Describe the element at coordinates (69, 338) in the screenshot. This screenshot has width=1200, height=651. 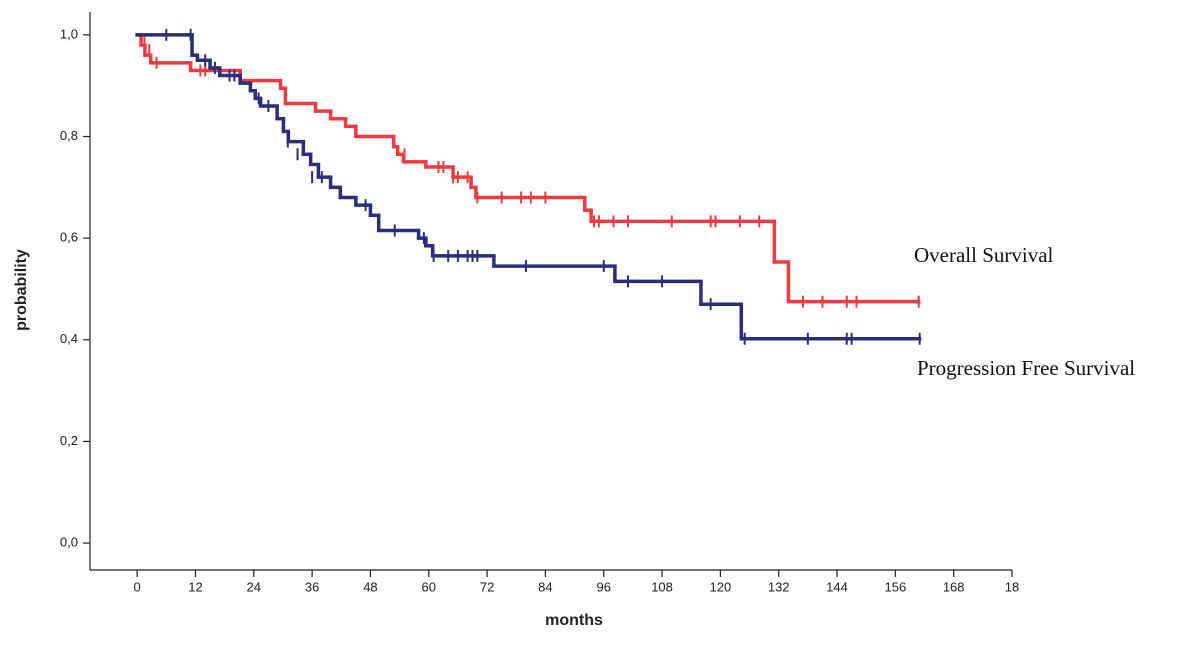
I see `y-tick-label: 0,4` at that location.